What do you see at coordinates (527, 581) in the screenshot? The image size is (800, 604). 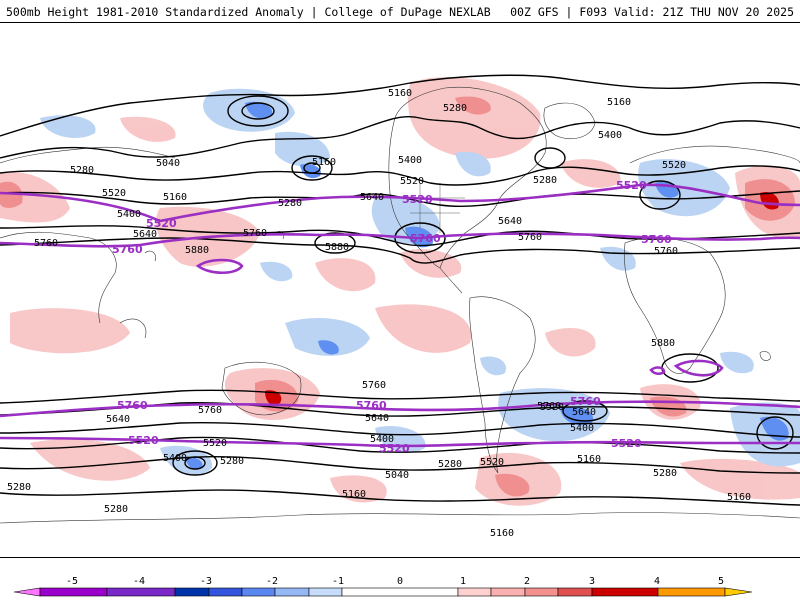 I see `colorbar-tick: 2` at bounding box center [527, 581].